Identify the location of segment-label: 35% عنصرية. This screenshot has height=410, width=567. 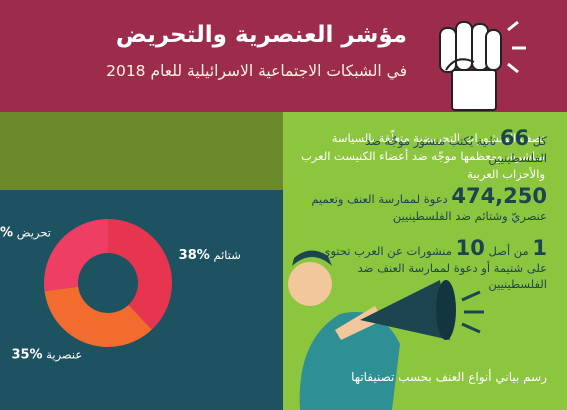
(46, 355).